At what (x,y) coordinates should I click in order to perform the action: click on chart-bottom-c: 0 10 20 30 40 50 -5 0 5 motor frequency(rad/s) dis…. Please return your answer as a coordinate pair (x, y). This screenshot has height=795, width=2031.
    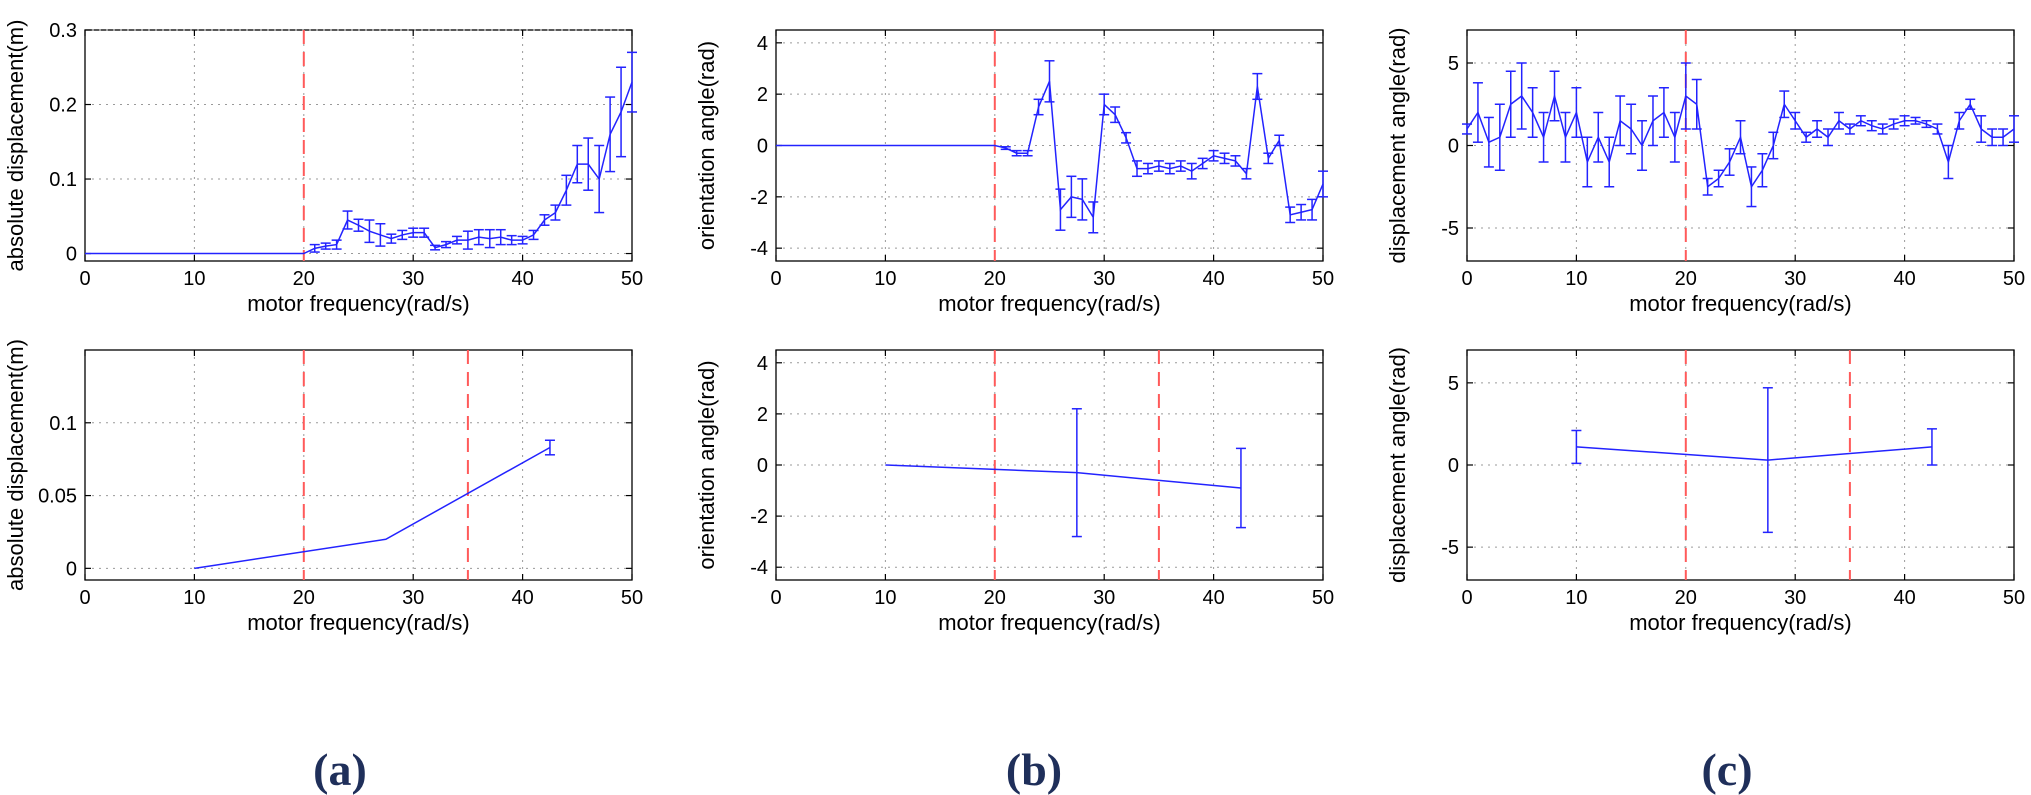
    Looking at the image, I should click on (1705, 491).